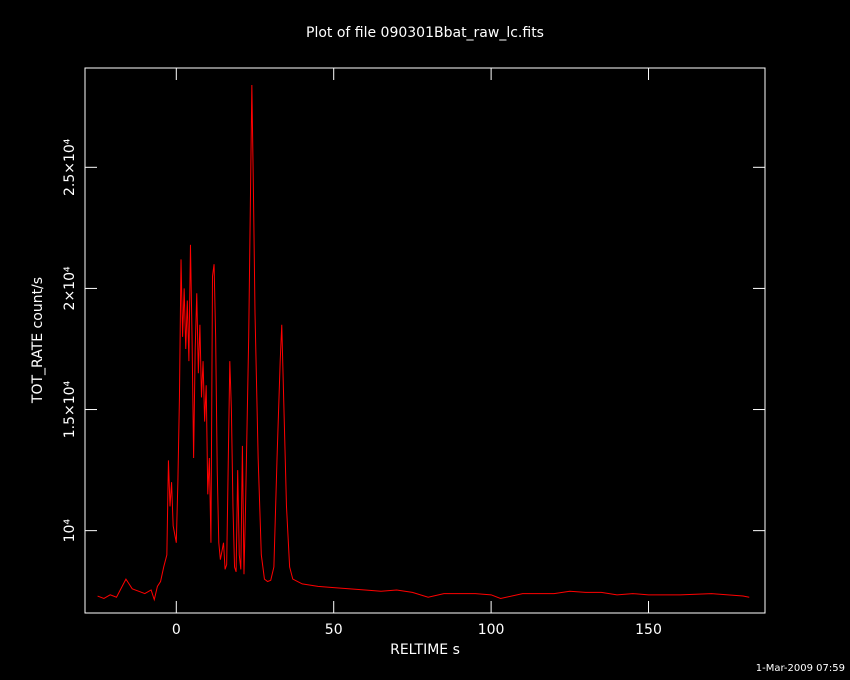 Image resolution: width=850 pixels, height=680 pixels. What do you see at coordinates (800, 668) in the screenshot?
I see `footnote: 1-Mar-2009 07:59` at bounding box center [800, 668].